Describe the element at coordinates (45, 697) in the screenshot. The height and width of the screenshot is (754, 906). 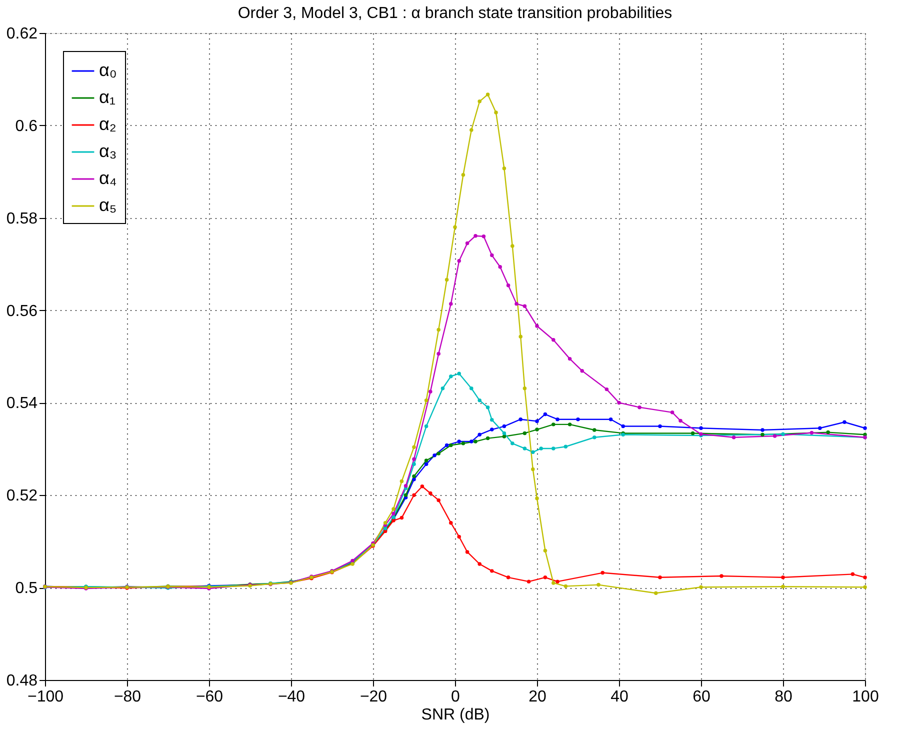
I see `x-tick-label: −100` at that location.